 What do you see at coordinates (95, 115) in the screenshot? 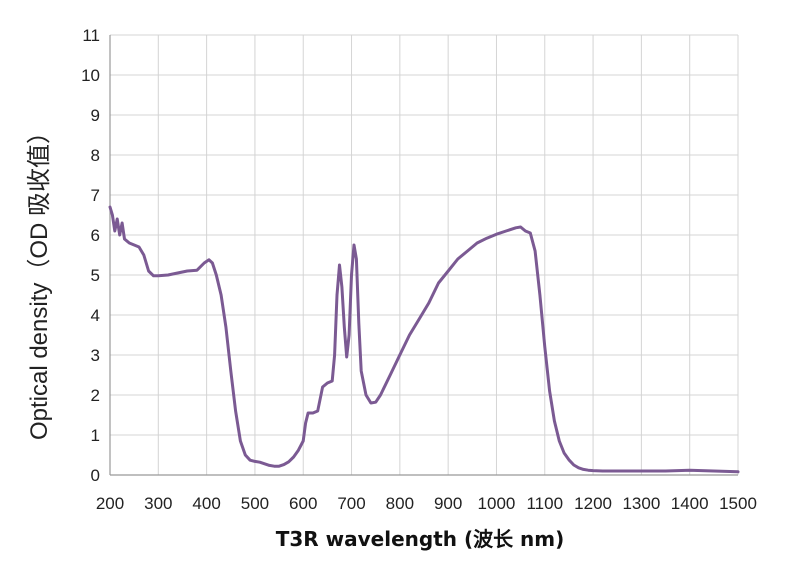
I see `y-tick-label: 9` at bounding box center [95, 115].